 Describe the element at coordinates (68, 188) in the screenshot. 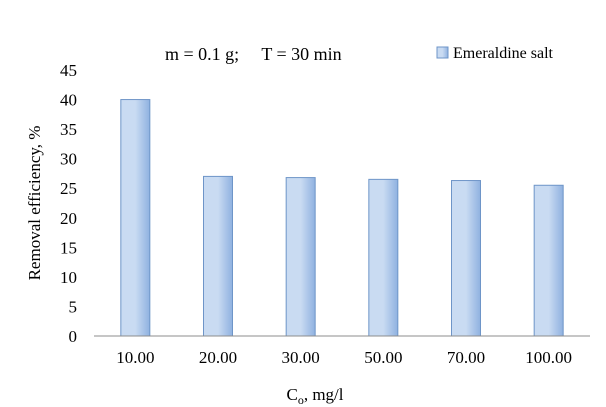

I see `y-tick-label: 25` at that location.